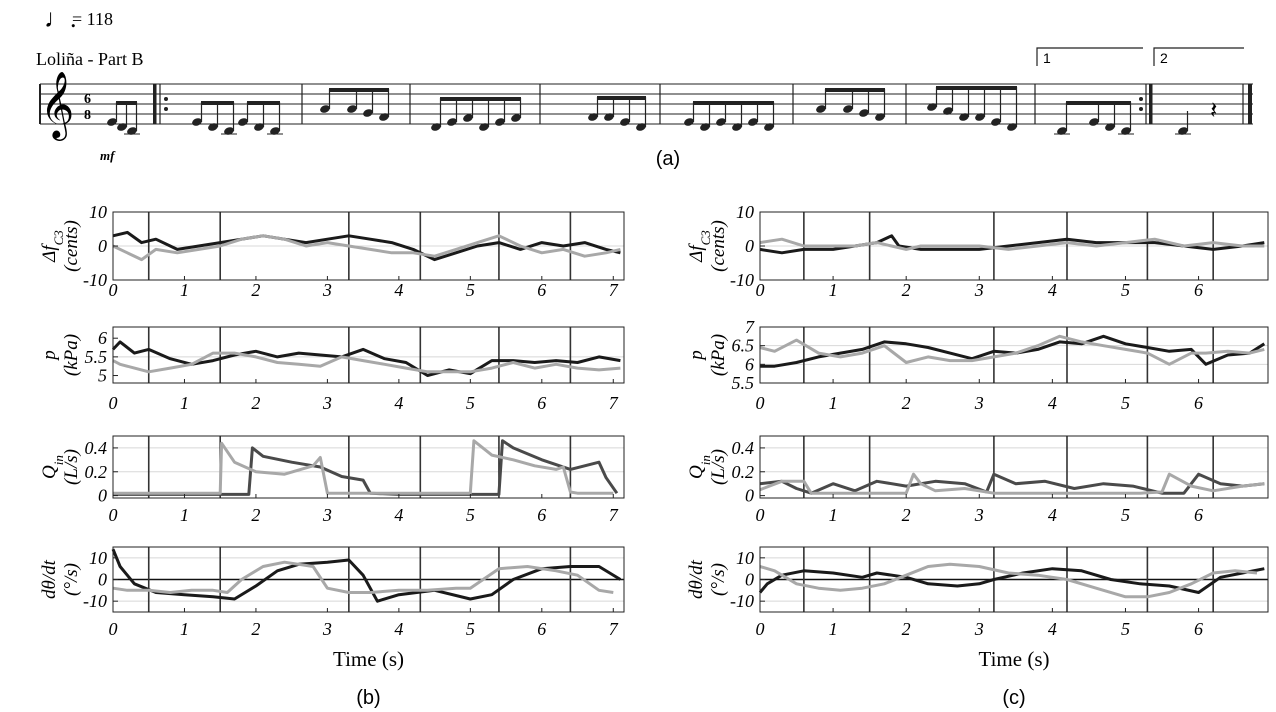  What do you see at coordinates (71, 355) in the screenshot?
I see `y-axis-unit: (kPa)` at bounding box center [71, 355].